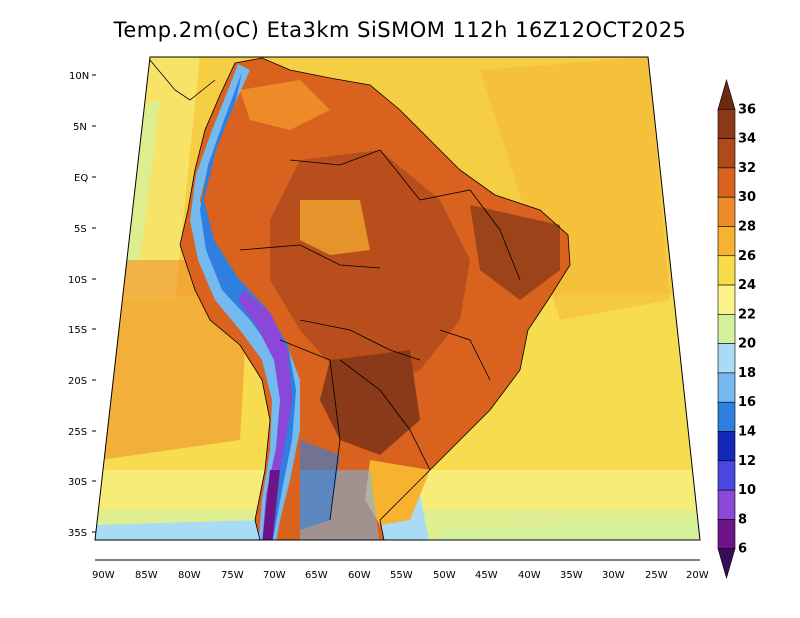 This screenshot has width=800, height=618. What do you see at coordinates (529, 575) in the screenshot?
I see `lon-label: 40W` at bounding box center [529, 575].